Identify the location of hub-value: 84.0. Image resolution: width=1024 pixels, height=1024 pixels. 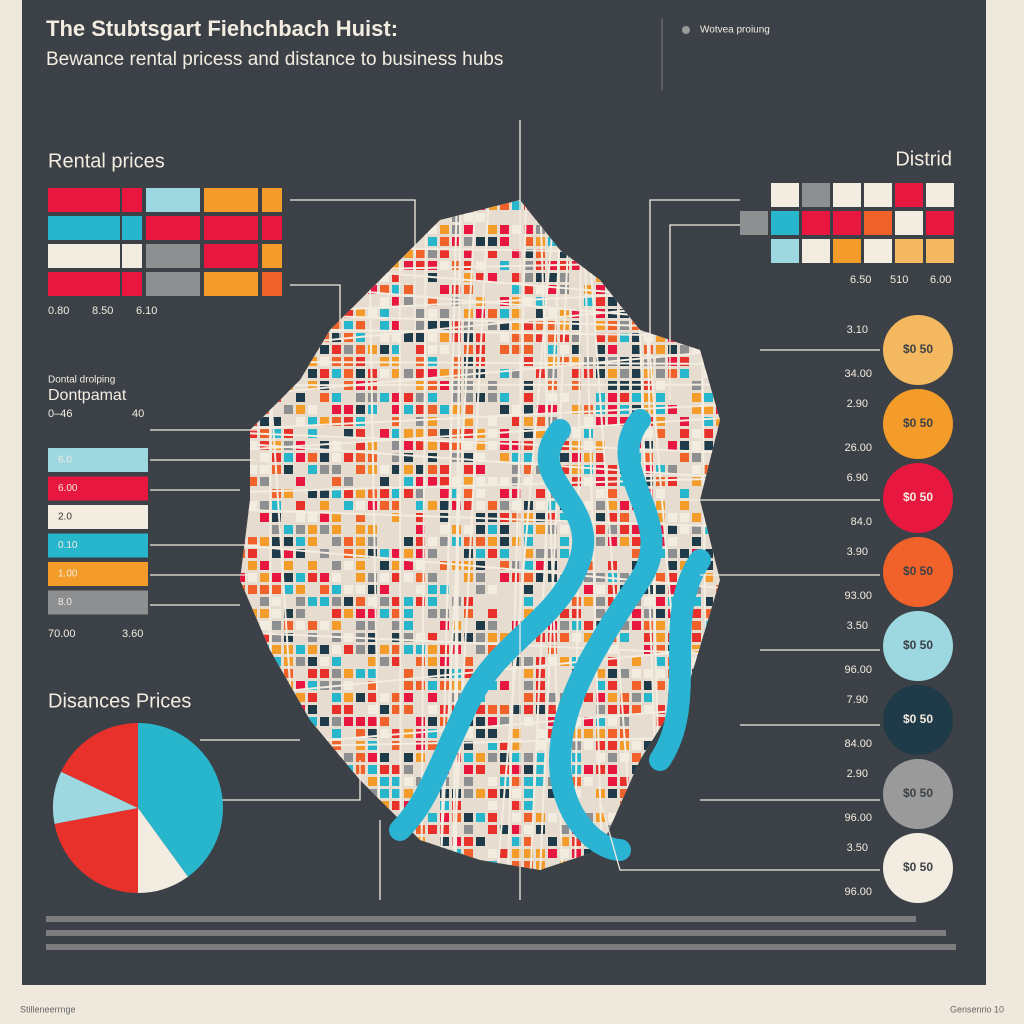
(861, 522).